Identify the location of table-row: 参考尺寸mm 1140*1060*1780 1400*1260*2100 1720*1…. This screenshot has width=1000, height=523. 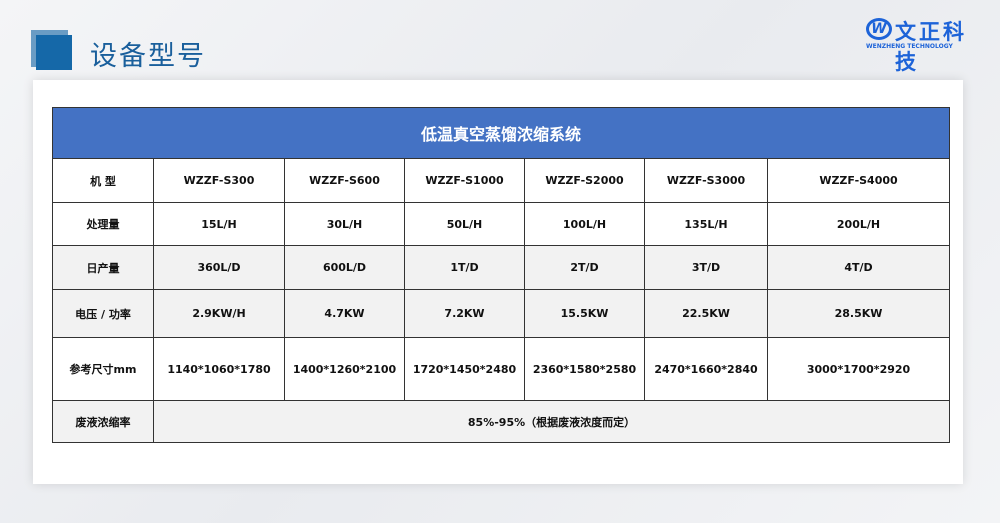
(501, 369).